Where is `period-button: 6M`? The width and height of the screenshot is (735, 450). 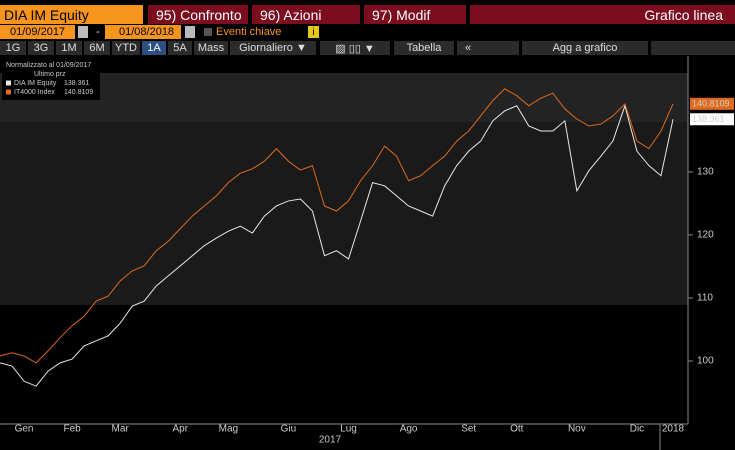
period-button: 6M is located at coordinates (97, 48).